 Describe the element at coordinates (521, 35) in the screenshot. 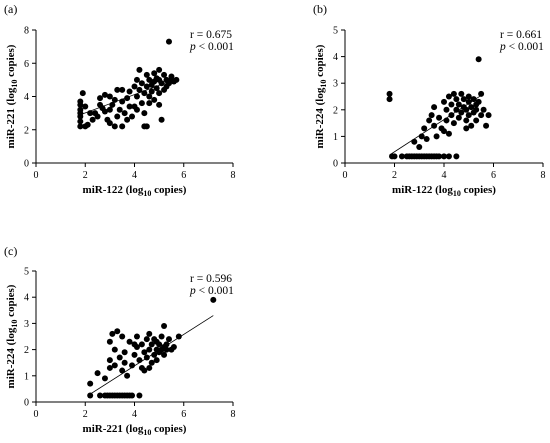

I see `correlation-r: r = 0.661` at that location.